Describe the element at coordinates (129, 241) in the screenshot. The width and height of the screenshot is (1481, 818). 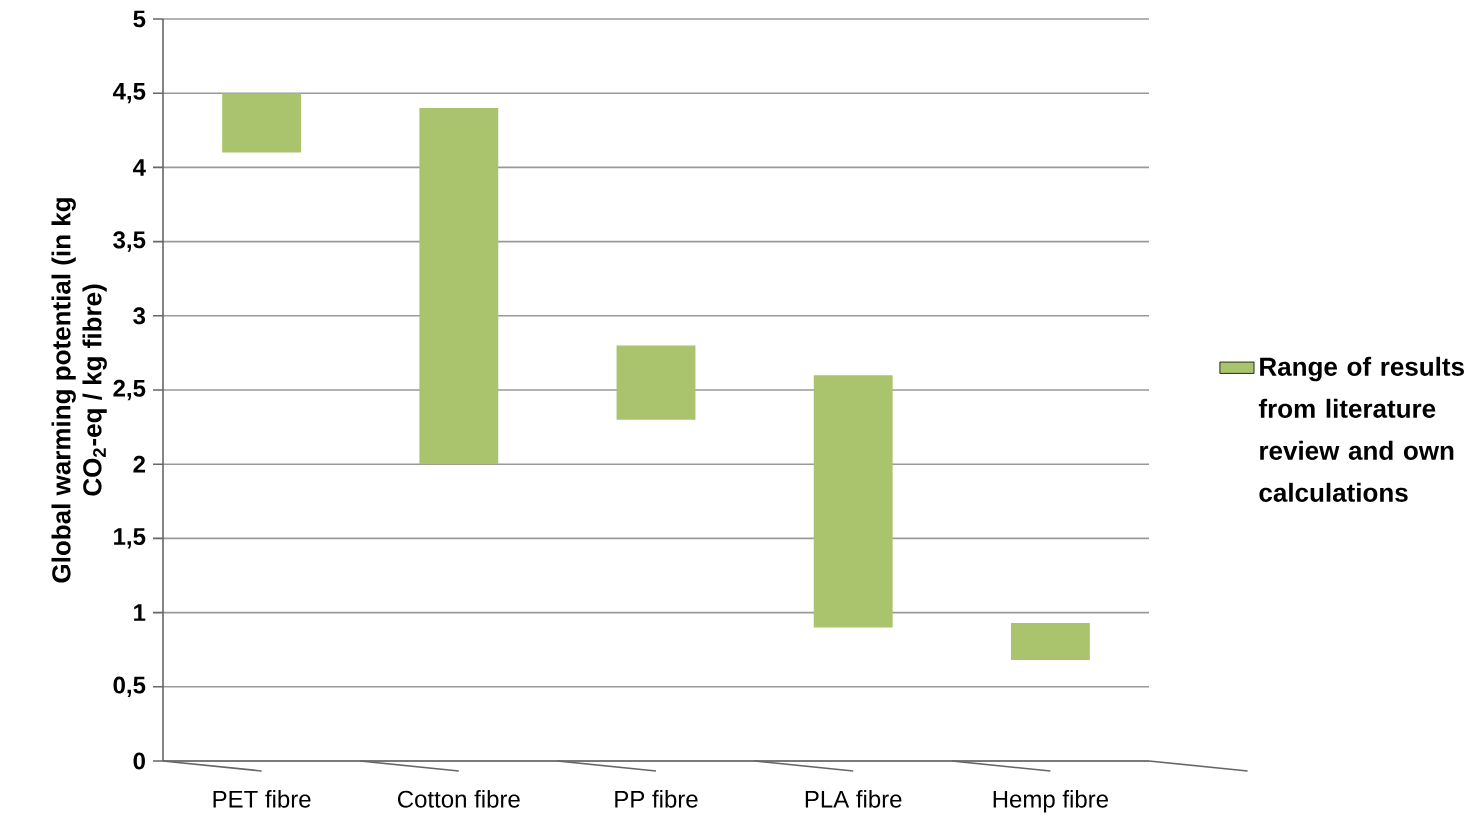
I see `y-tick-label: 3,5` at that location.